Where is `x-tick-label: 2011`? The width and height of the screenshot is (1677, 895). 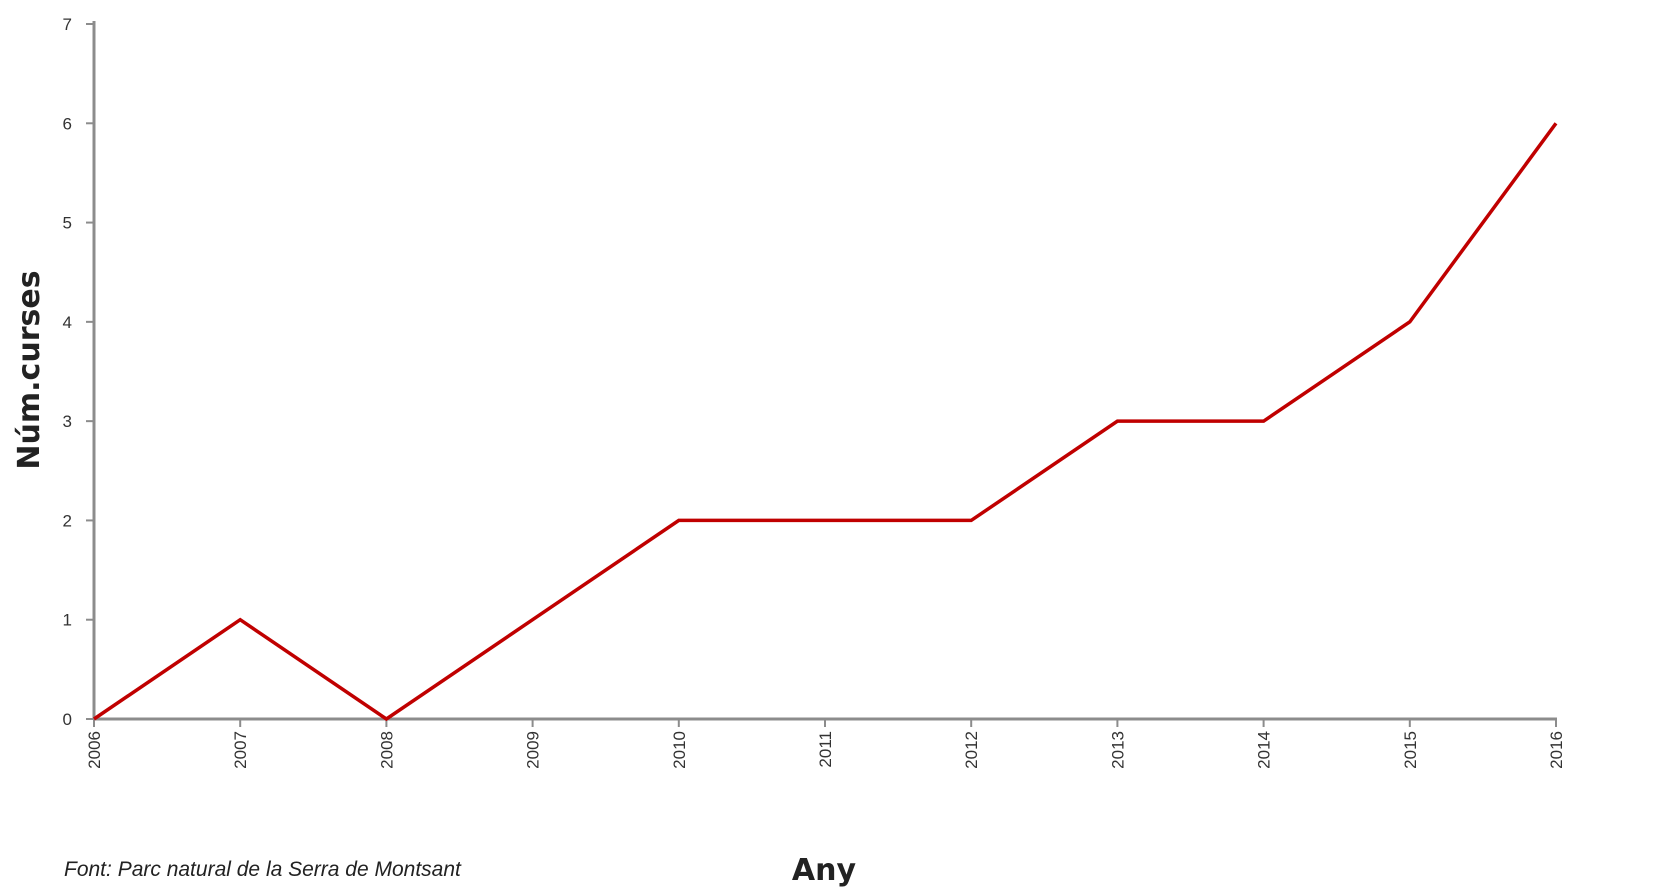 x-tick-label: 2011 is located at coordinates (825, 749).